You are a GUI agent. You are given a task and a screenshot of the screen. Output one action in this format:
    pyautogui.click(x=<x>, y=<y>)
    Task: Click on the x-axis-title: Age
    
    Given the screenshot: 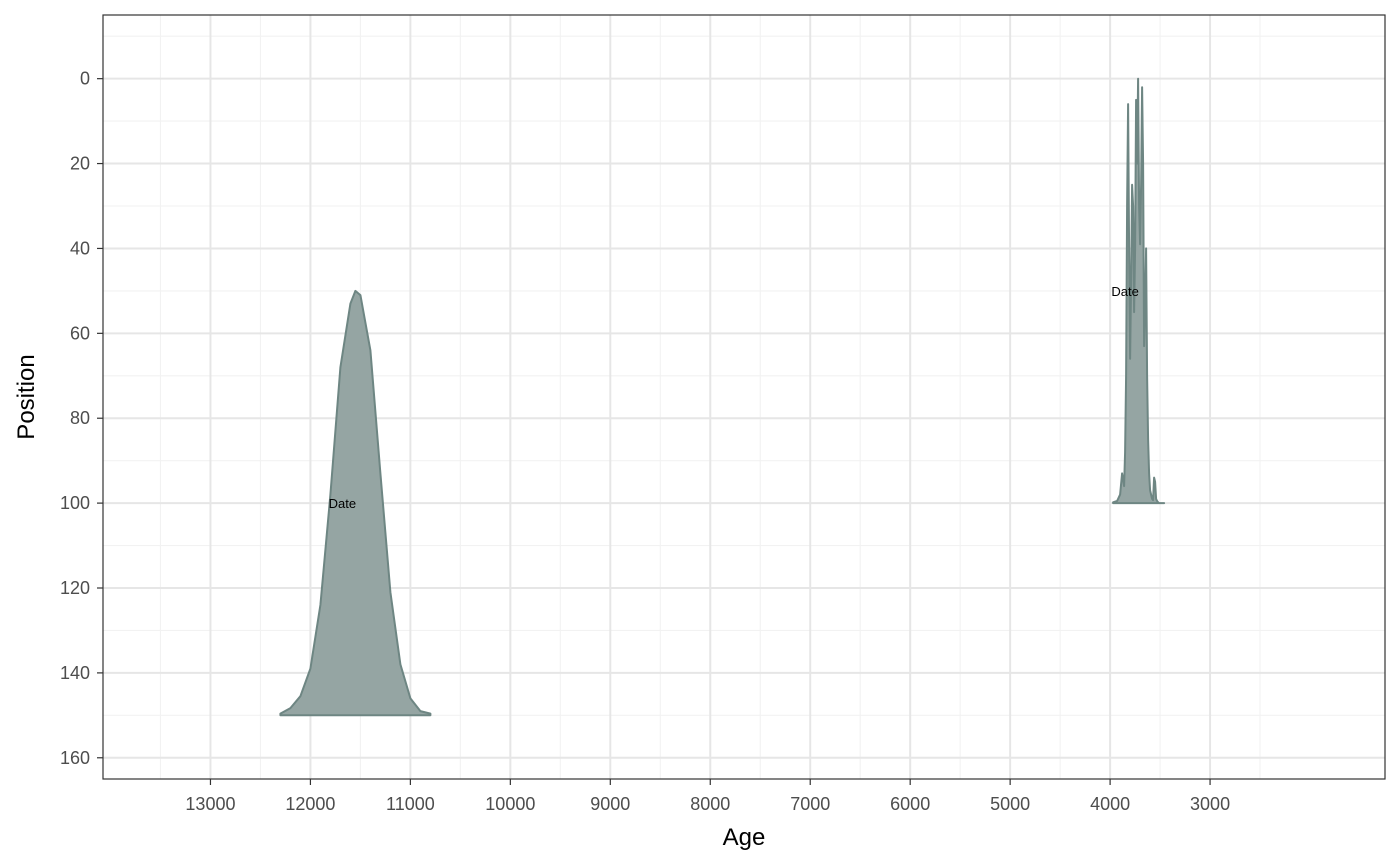 What is the action you would take?
    pyautogui.click(x=744, y=837)
    